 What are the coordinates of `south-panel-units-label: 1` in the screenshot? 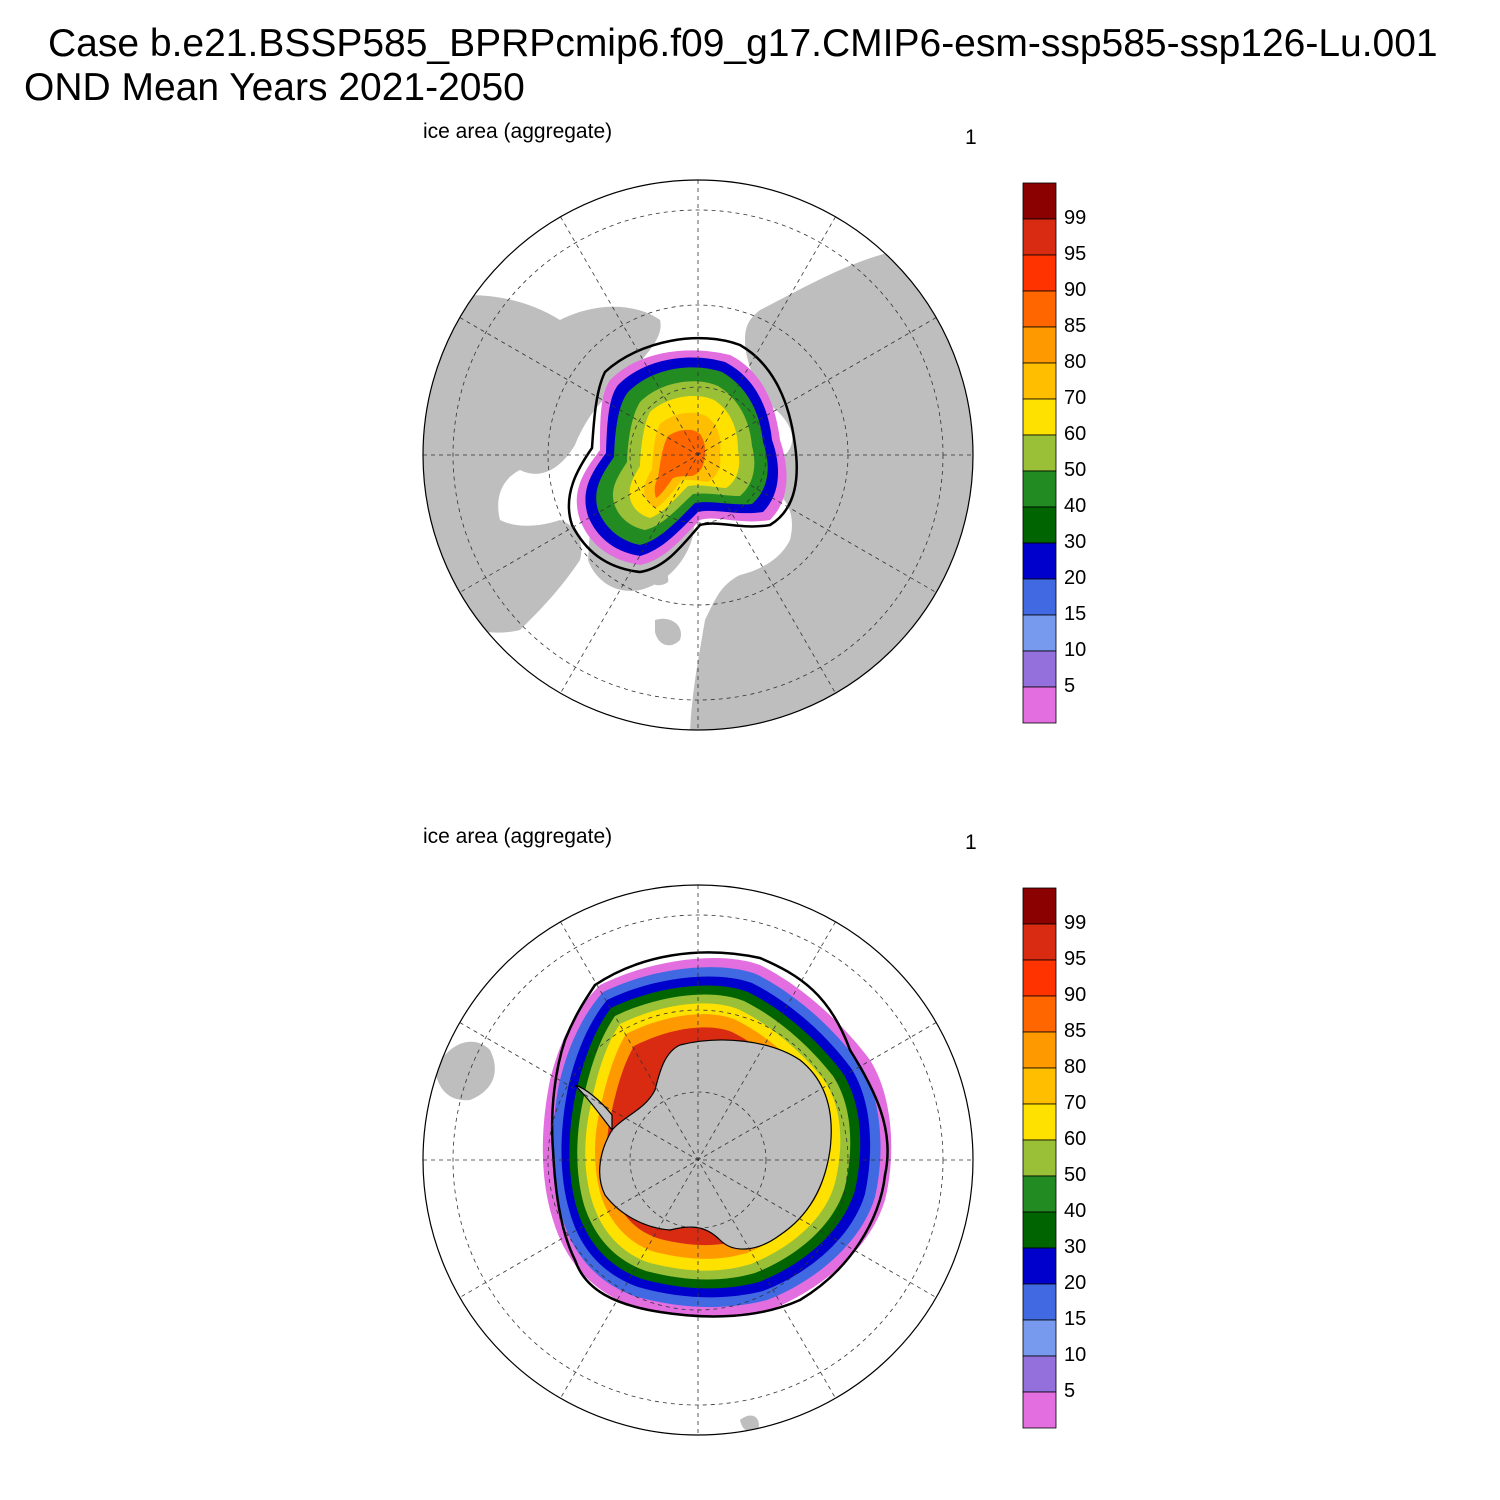 It's located at (971, 842).